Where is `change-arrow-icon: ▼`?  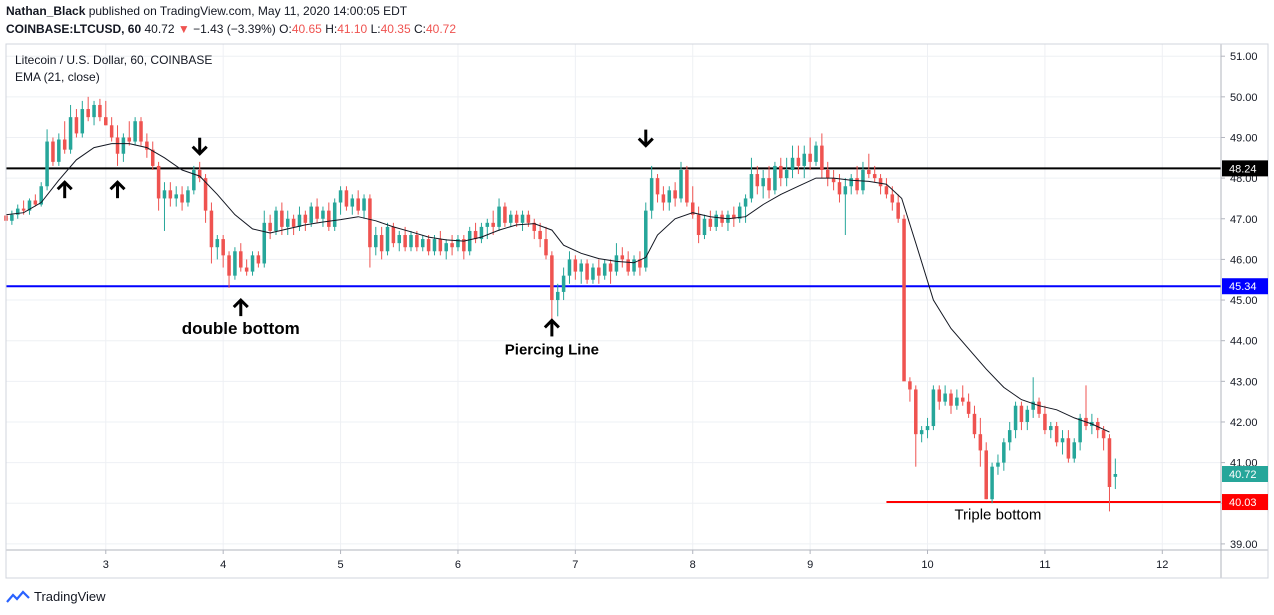 change-arrow-icon: ▼ is located at coordinates (183, 29).